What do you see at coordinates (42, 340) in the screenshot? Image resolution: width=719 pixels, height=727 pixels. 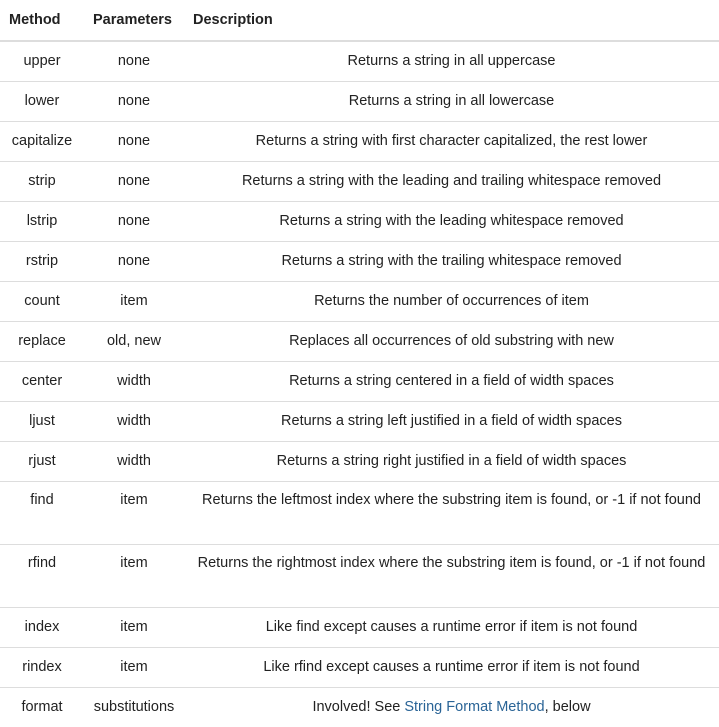 I see `method-cell: replace` at bounding box center [42, 340].